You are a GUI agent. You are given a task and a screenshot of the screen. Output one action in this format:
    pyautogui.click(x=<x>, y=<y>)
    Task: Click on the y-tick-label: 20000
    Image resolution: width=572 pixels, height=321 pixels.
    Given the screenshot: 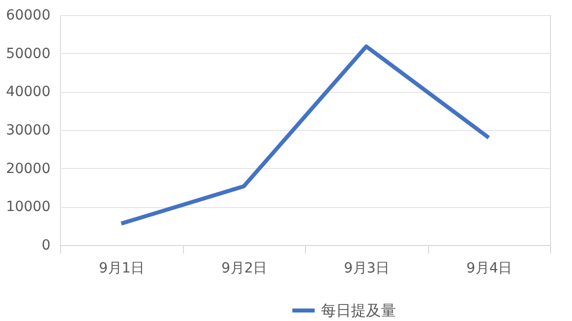 What is the action you would take?
    pyautogui.click(x=28, y=168)
    